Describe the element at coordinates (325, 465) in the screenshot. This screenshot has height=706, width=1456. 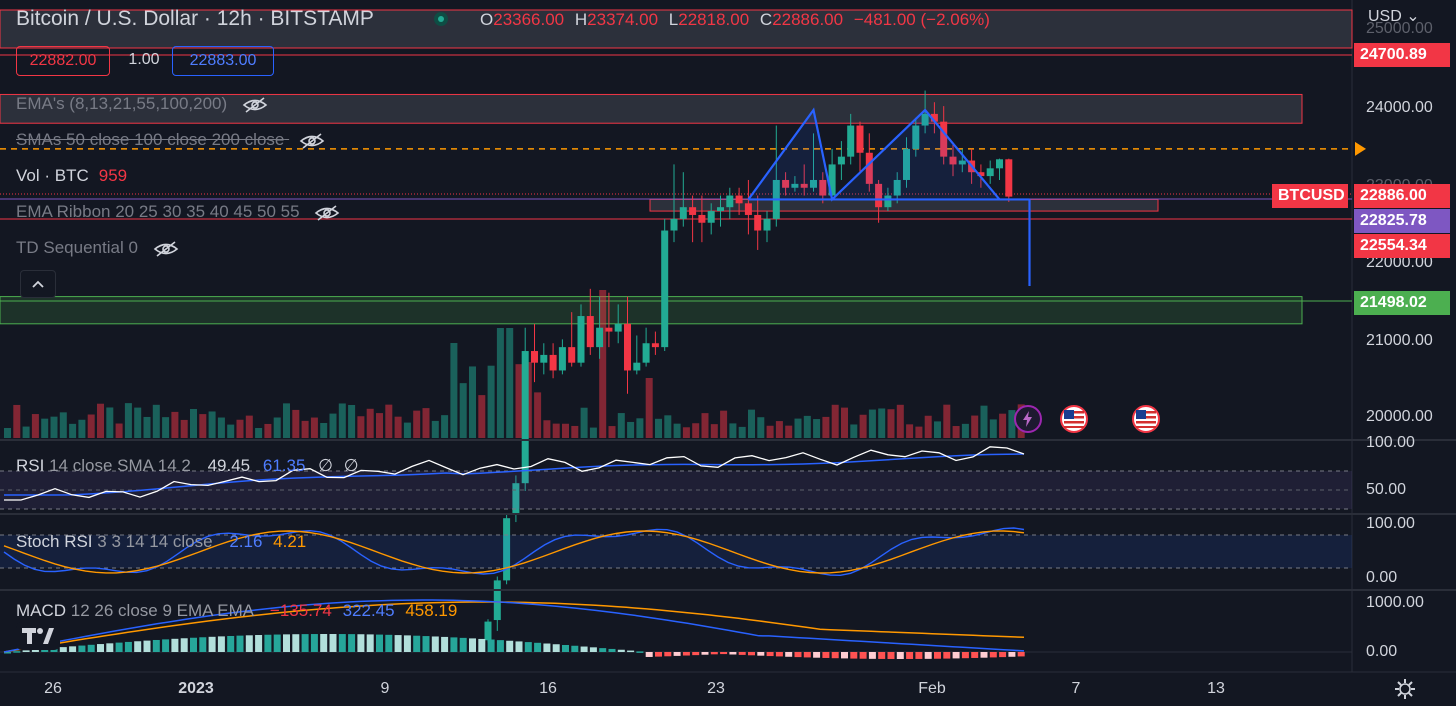
I see `rsi-band-value: ∅` at that location.